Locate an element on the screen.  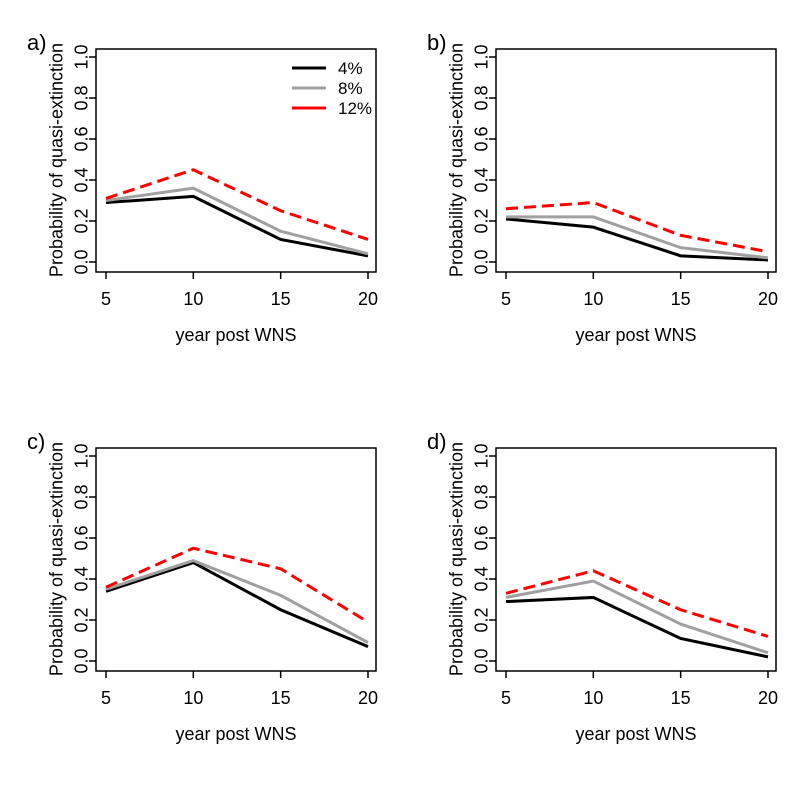
panel-label: a) is located at coordinates (37, 42).